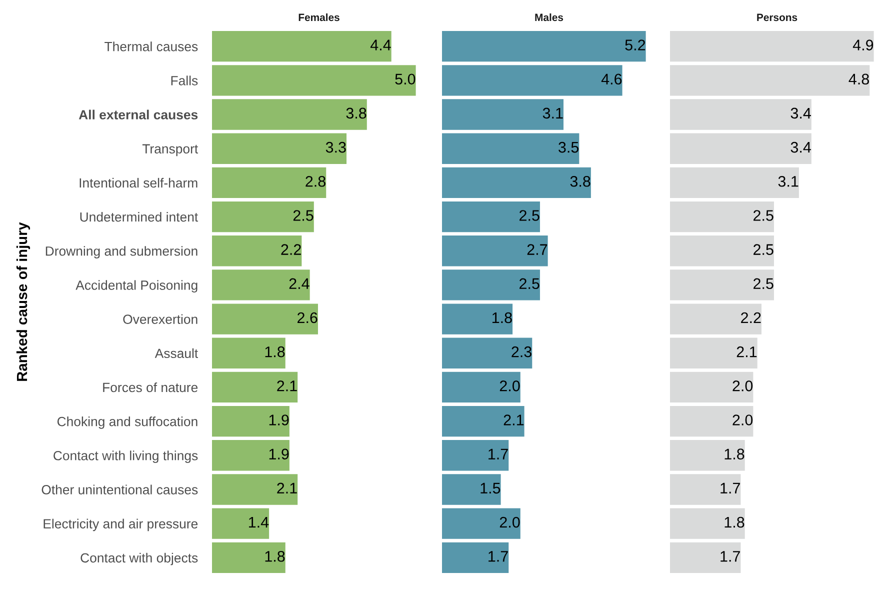  Describe the element at coordinates (611, 79) in the screenshot. I see `data-label: 4.6` at that location.